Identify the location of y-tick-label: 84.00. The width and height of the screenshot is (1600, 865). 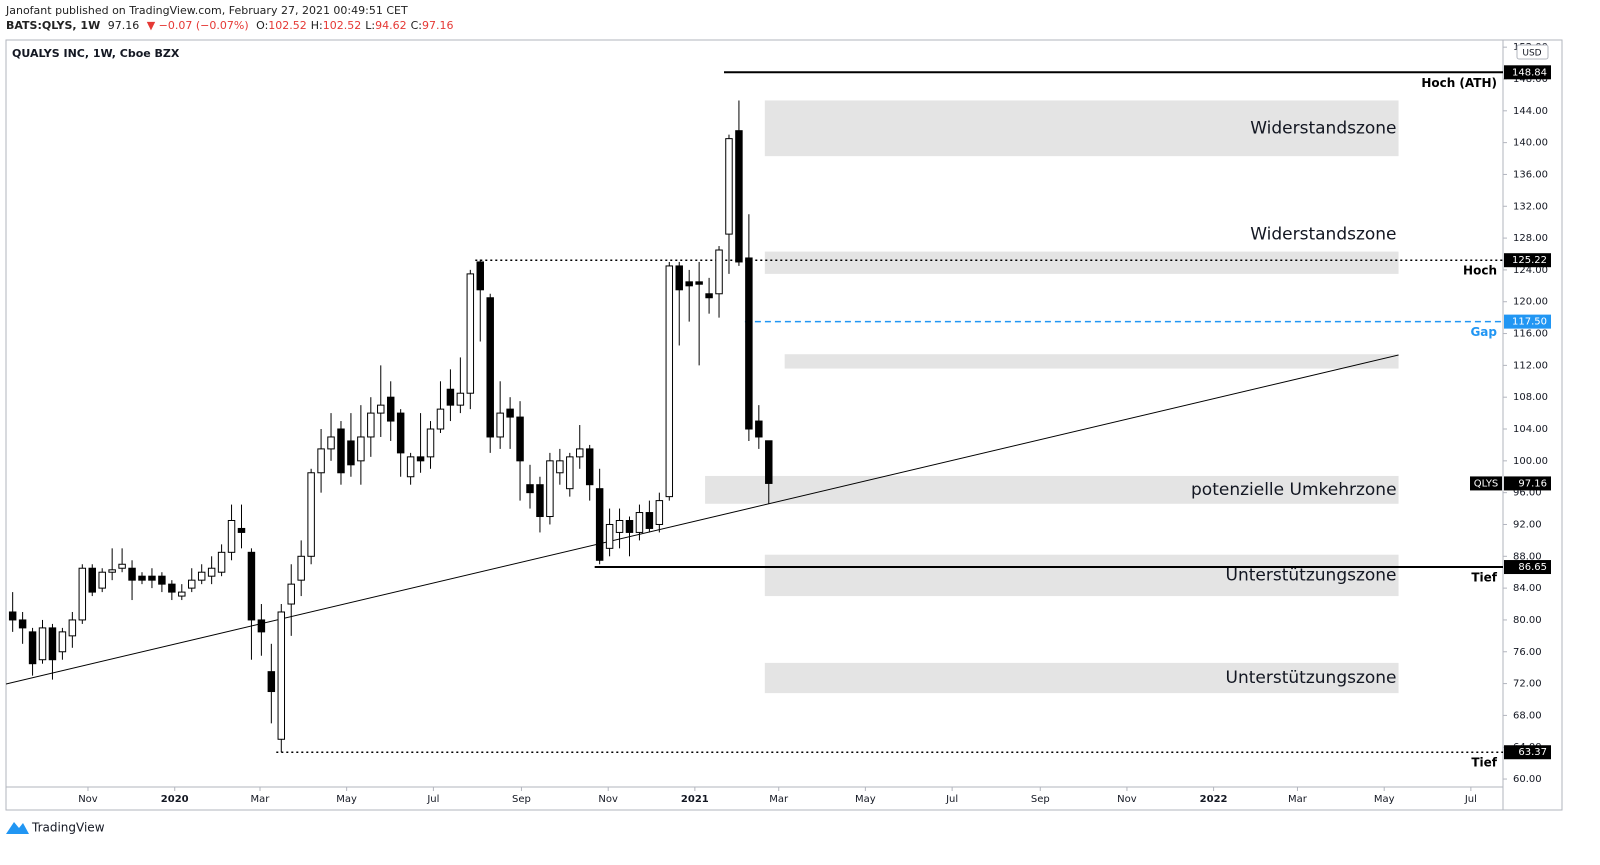
(1527, 588).